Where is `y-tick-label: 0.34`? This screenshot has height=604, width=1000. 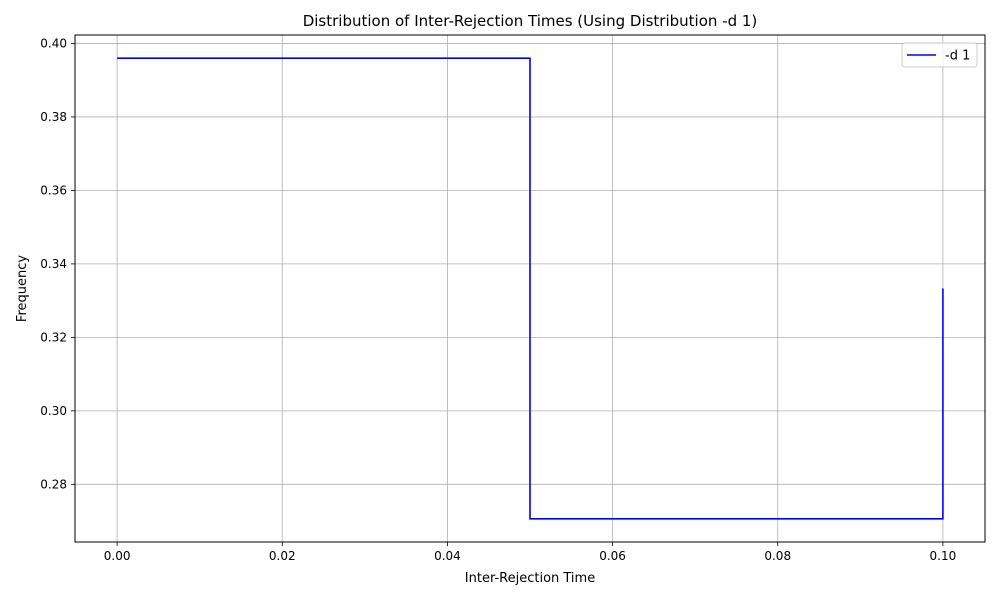
y-tick-label: 0.34 is located at coordinates (53, 264).